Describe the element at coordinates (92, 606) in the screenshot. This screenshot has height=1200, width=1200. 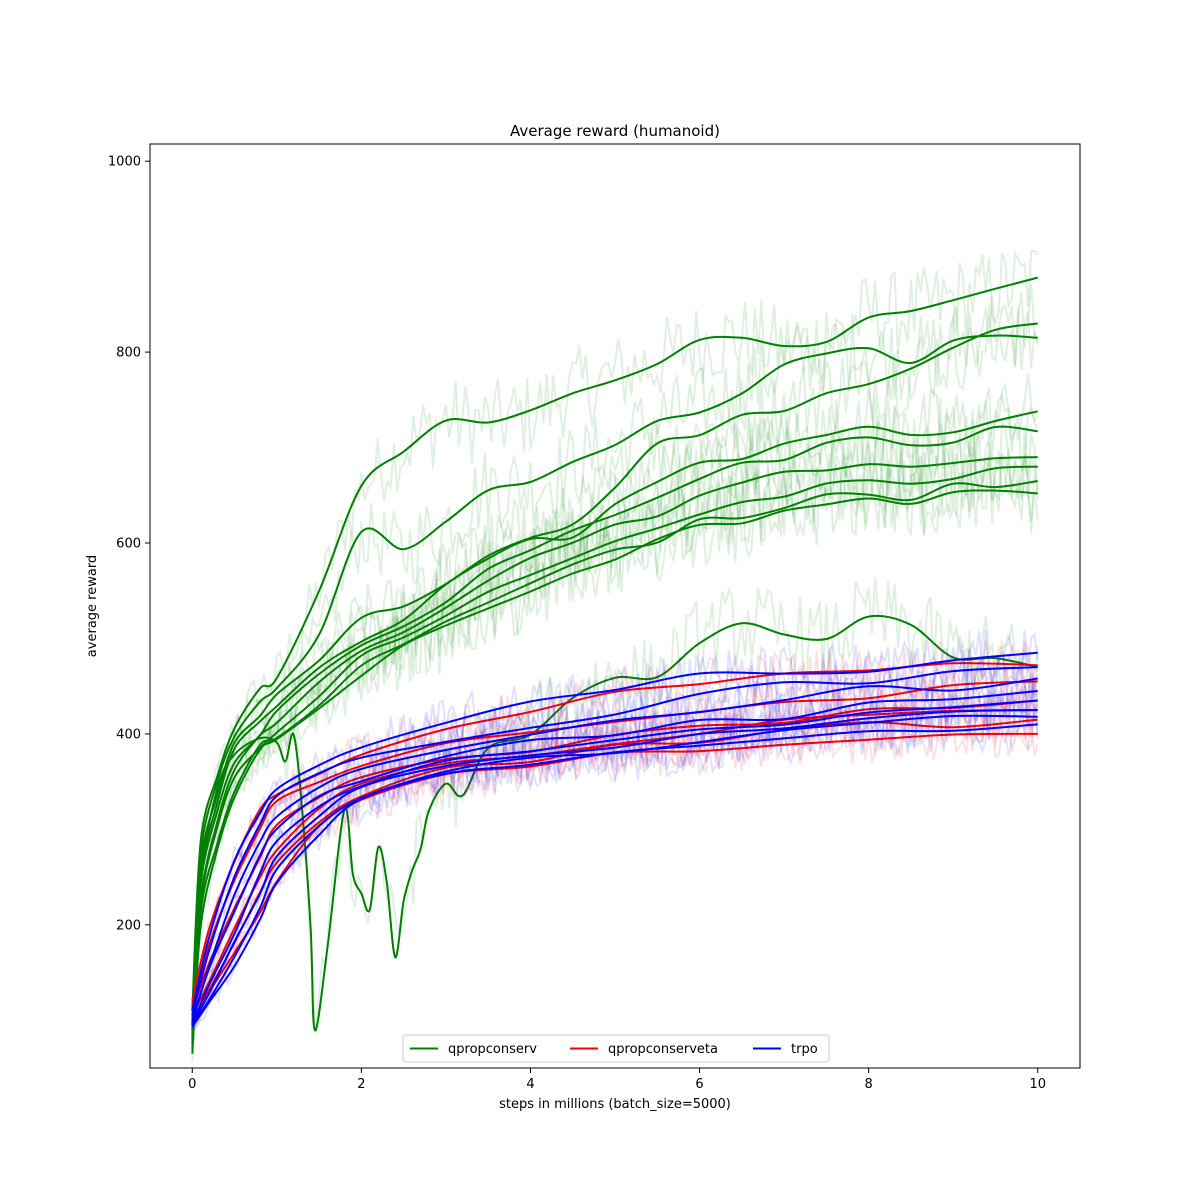
I see `y-axis-label: average reward` at that location.